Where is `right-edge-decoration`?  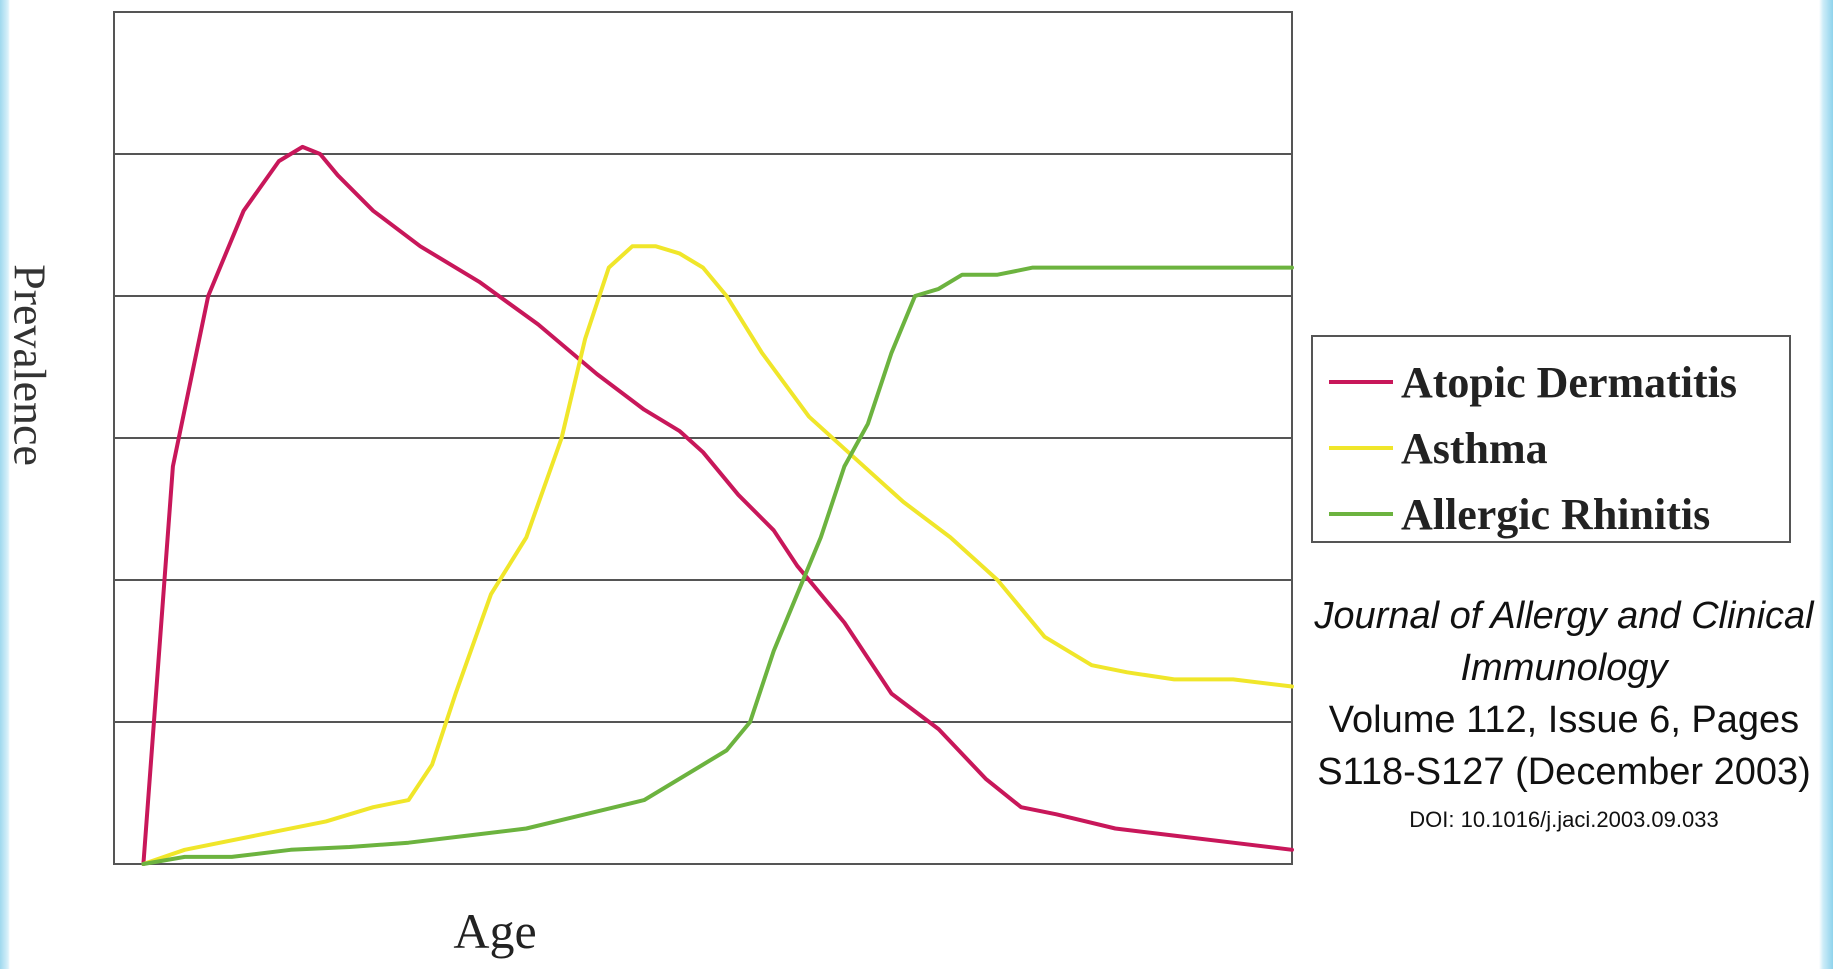
right-edge-decoration is located at coordinates (1826, 484).